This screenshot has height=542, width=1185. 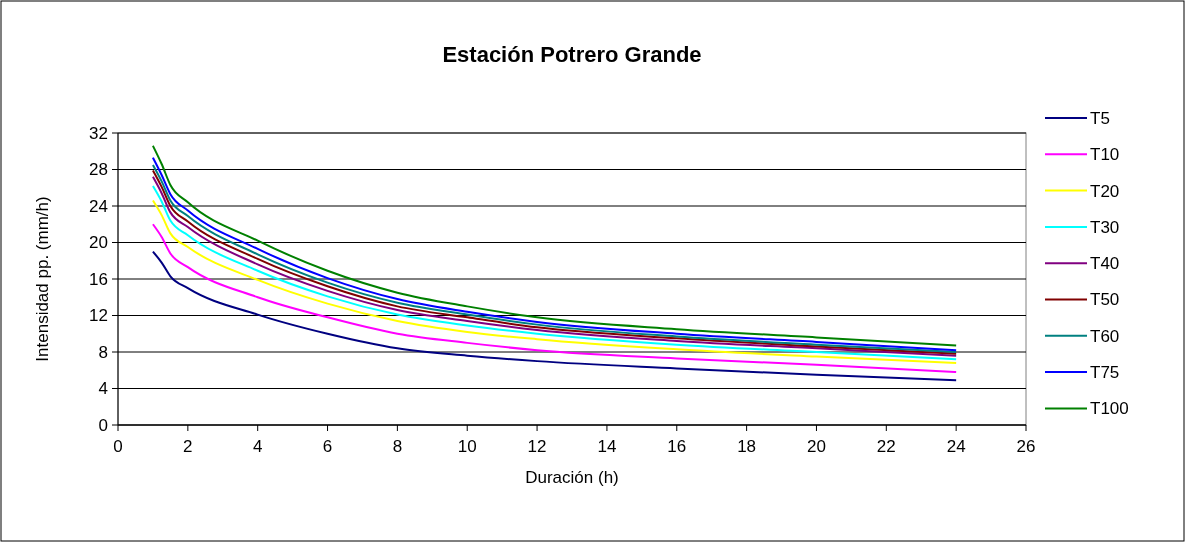 What do you see at coordinates (257, 446) in the screenshot?
I see `x-tick-label: 4` at bounding box center [257, 446].